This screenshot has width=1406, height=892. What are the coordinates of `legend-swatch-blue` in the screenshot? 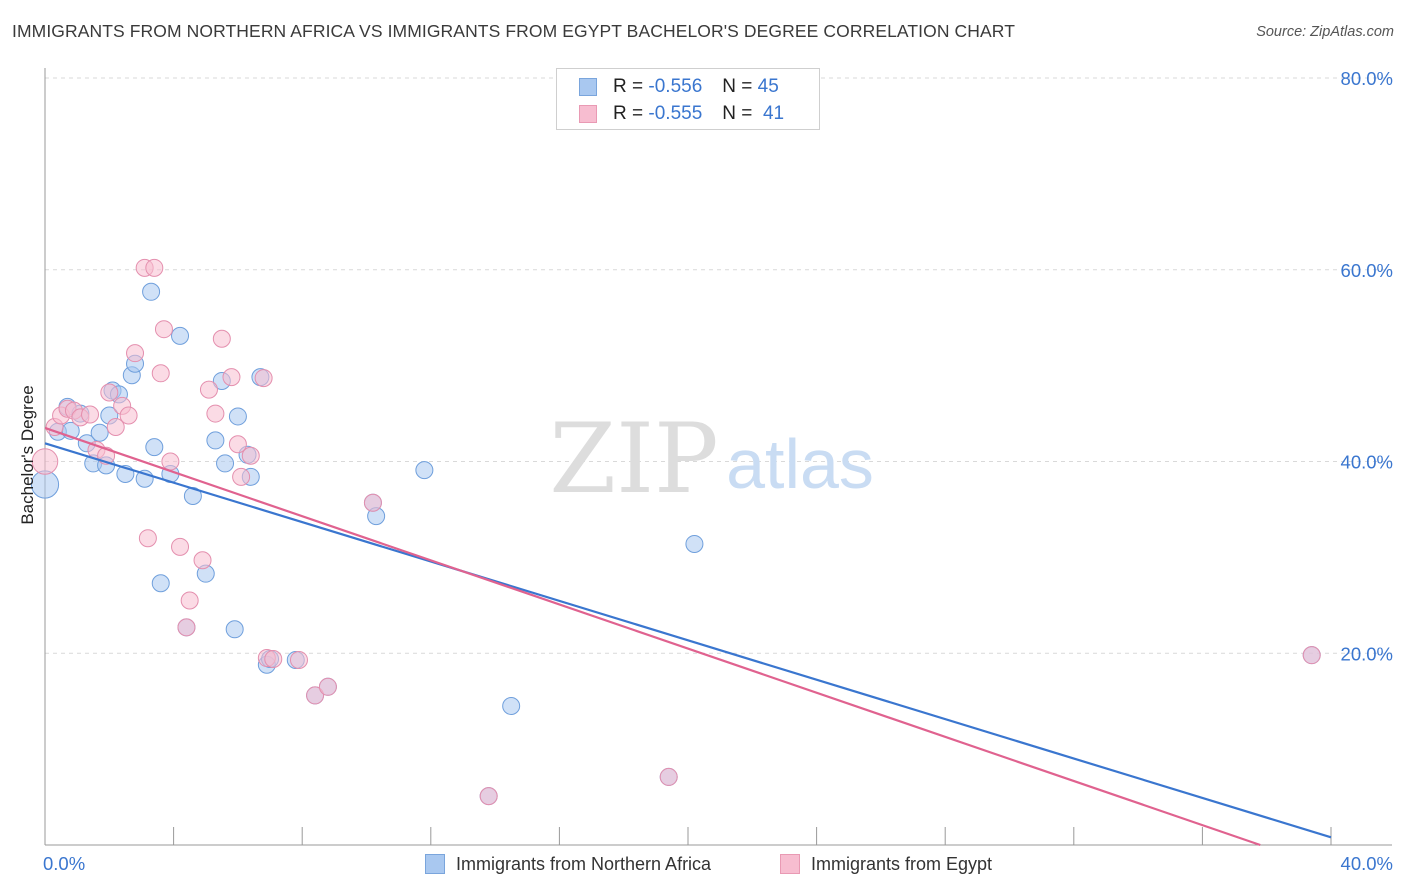 It's located at (435, 864).